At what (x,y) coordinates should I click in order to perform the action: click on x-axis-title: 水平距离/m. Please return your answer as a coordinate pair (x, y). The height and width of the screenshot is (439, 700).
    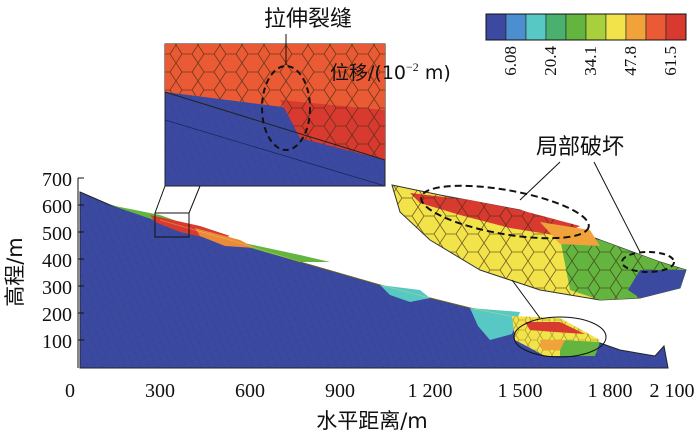
    Looking at the image, I should click on (372, 421).